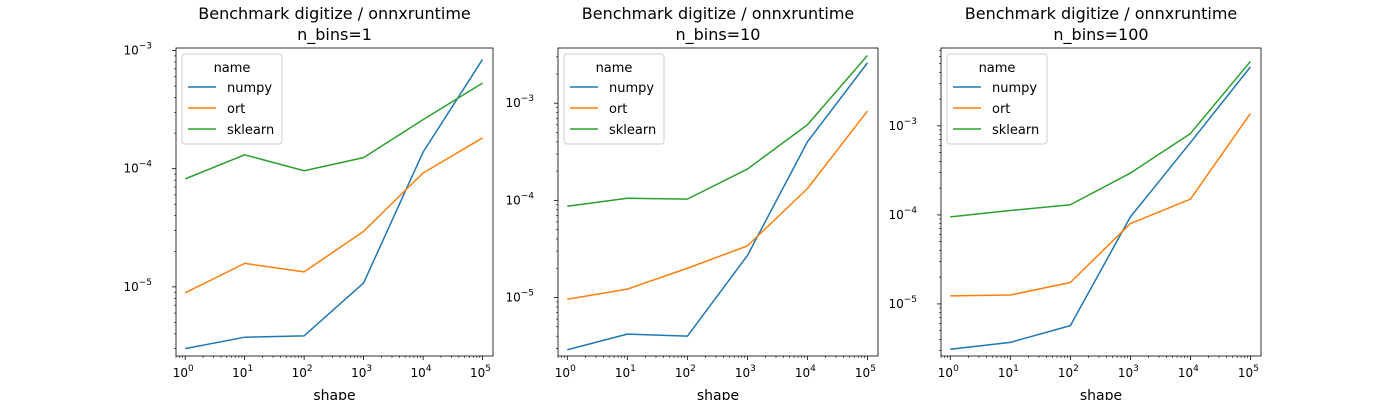 This screenshot has width=1400, height=400. What do you see at coordinates (1100, 35) in the screenshot?
I see `chart-subtitle: n_bins=100` at bounding box center [1100, 35].